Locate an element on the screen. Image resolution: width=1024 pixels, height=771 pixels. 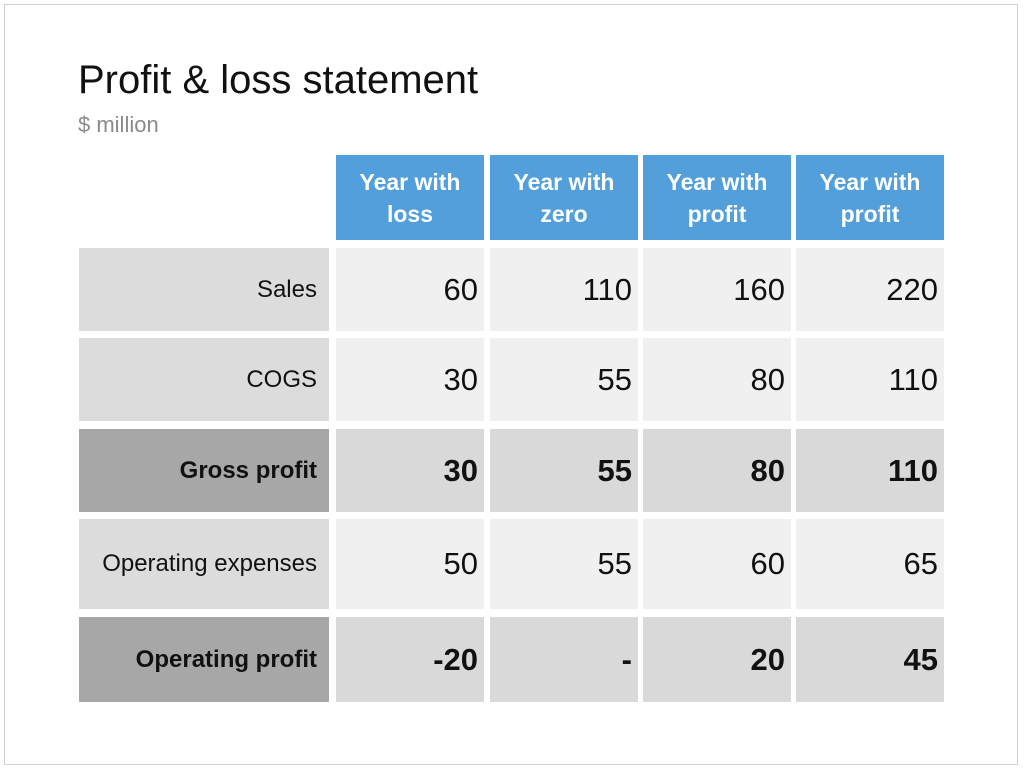
value-cell: 220 is located at coordinates (870, 289).